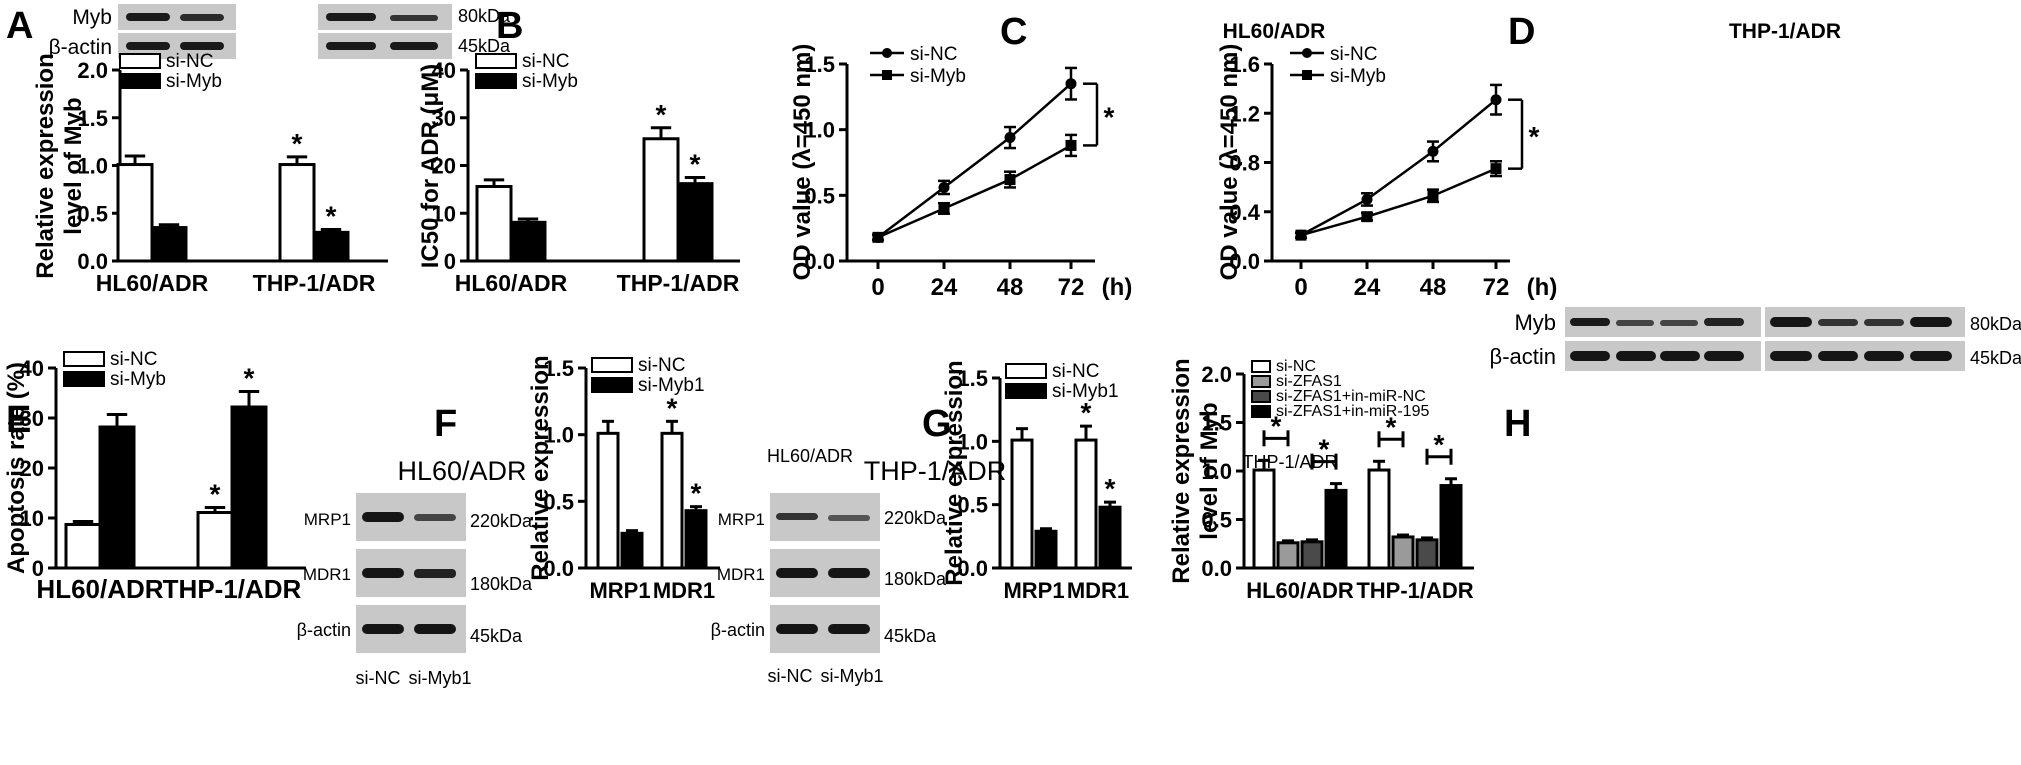 The image size is (2021, 765). What do you see at coordinates (738, 630) in the screenshot?
I see `blot-G-label-actin: β-actin` at bounding box center [738, 630].